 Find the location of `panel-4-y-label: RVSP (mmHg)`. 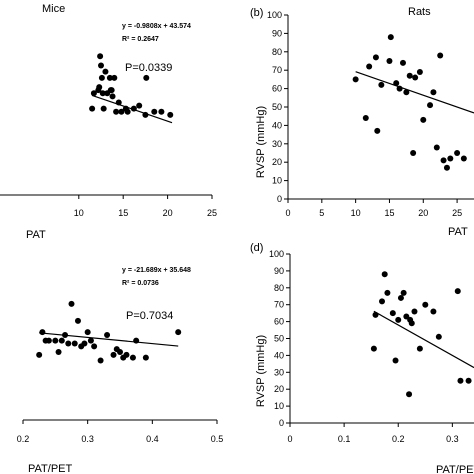

panel-4-y-label: RVSP (mmHg) is located at coordinates (261, 371).